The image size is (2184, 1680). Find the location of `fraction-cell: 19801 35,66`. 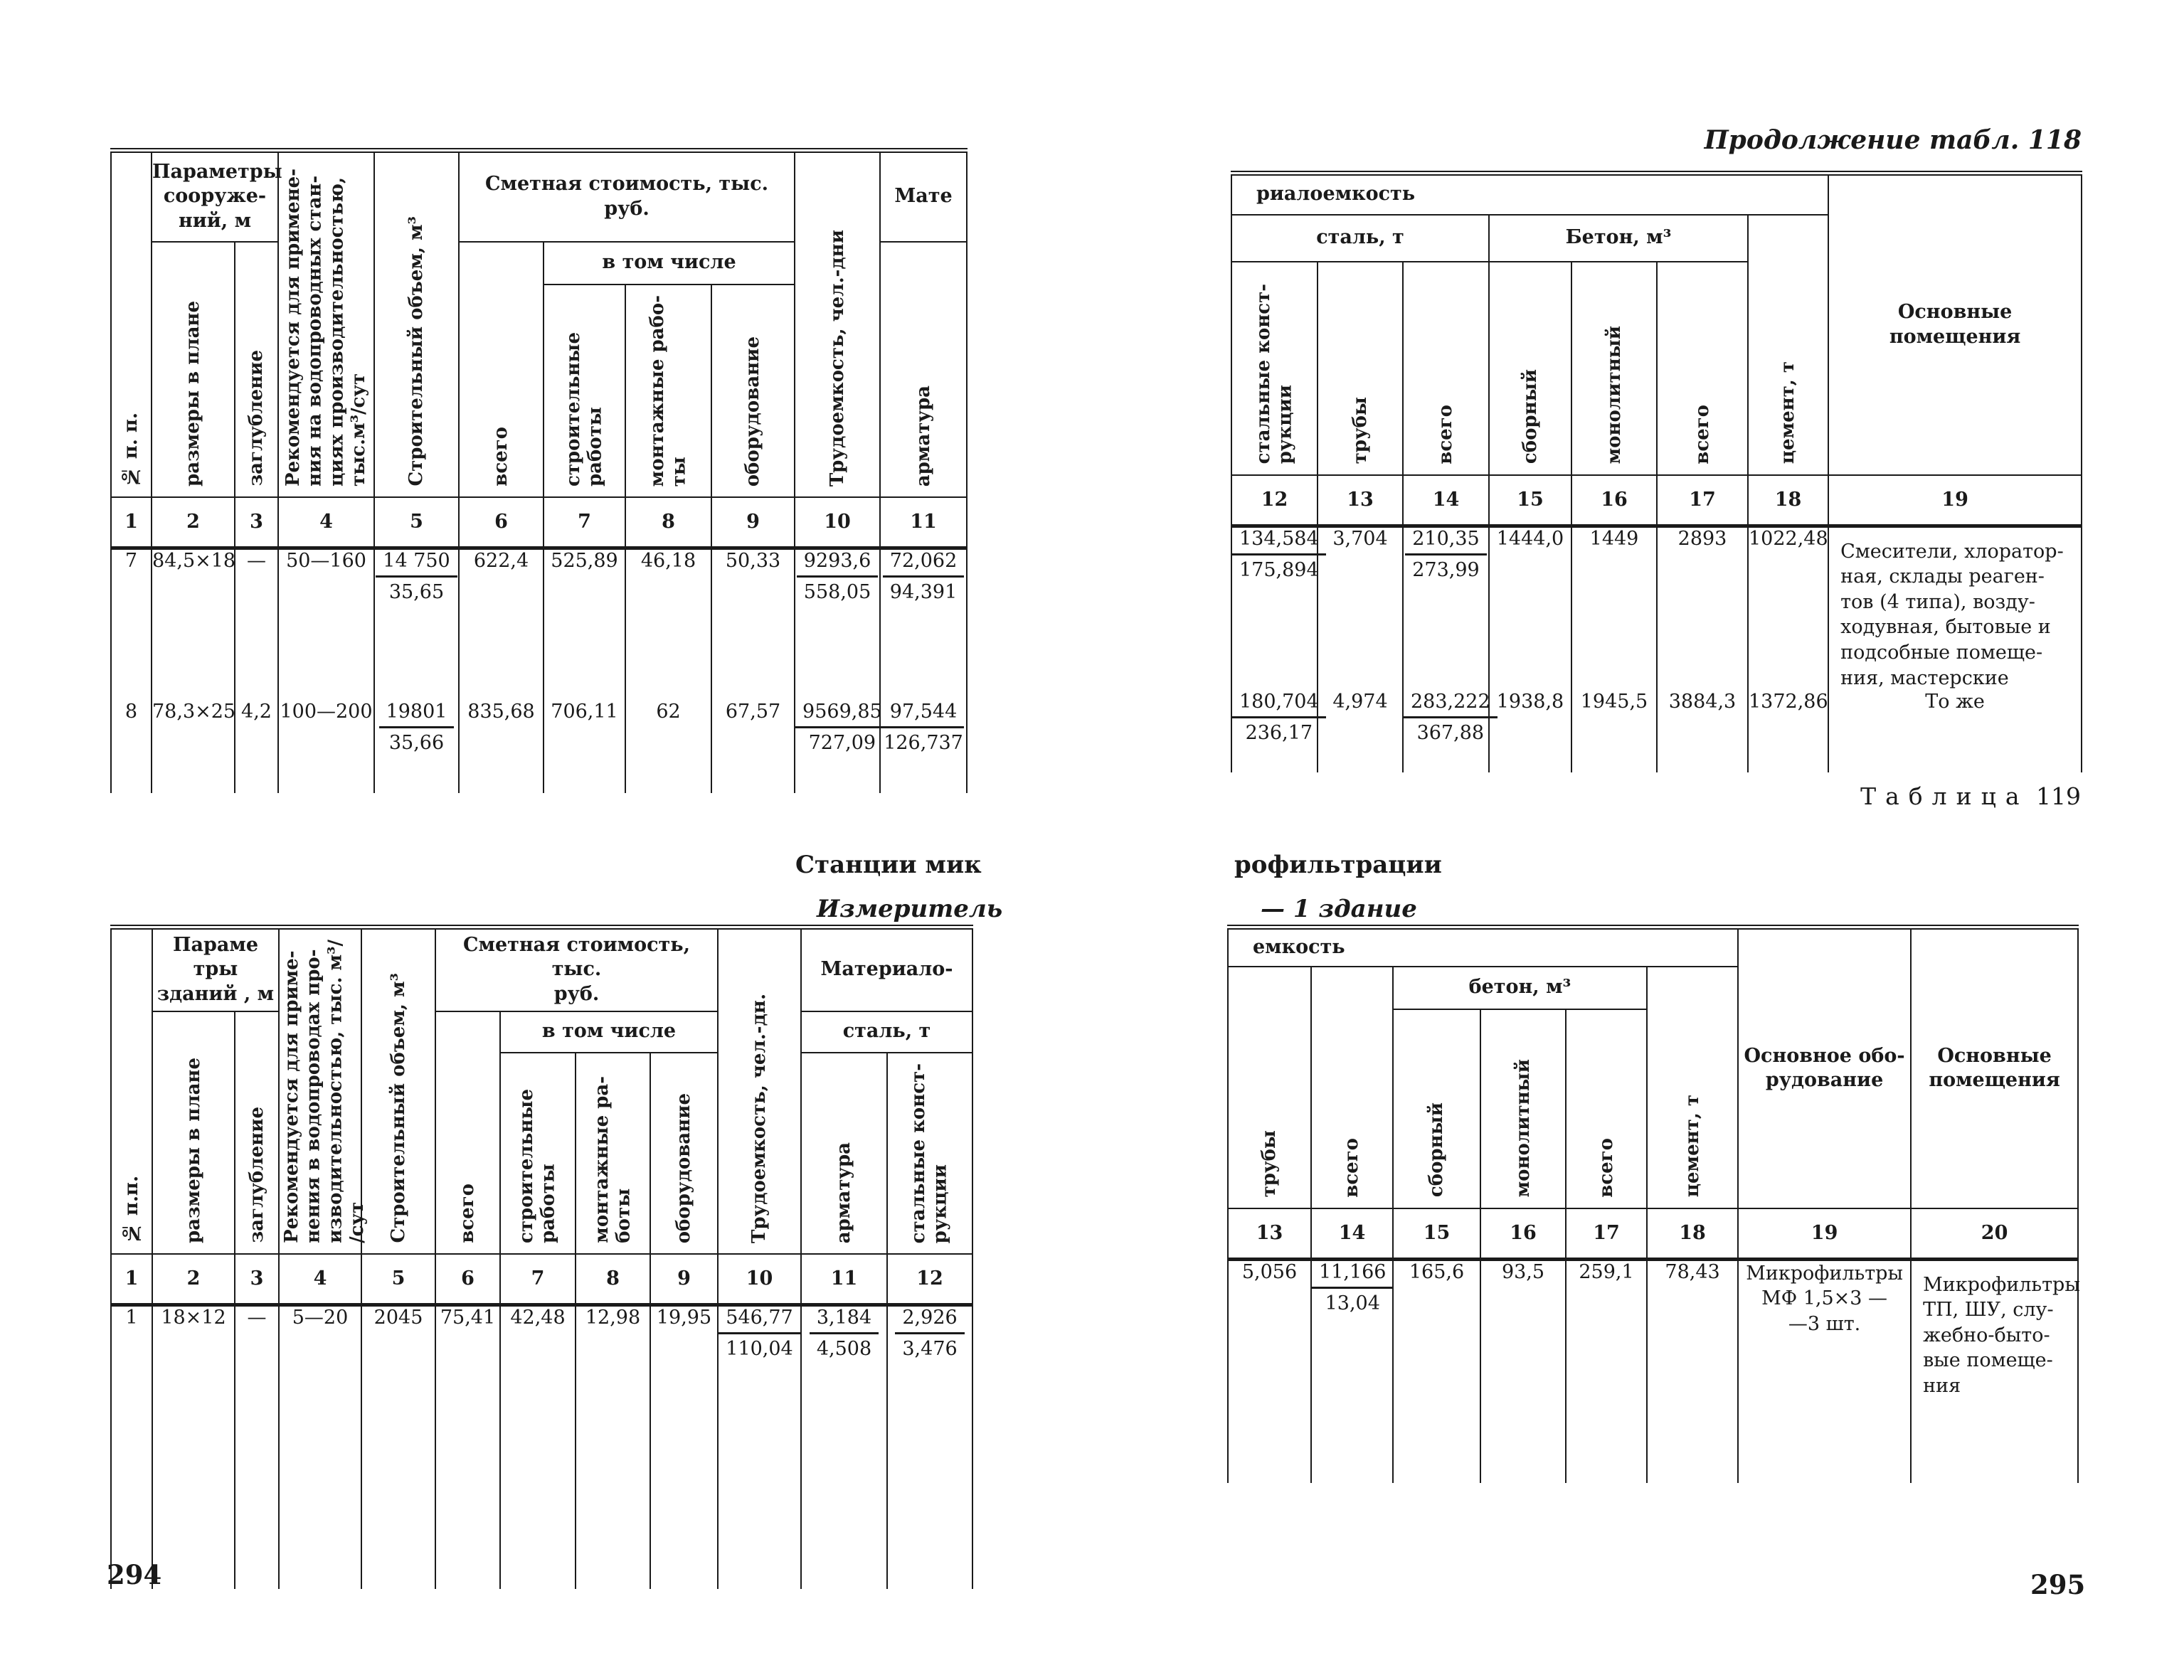

fraction-cell: 19801 35,66 is located at coordinates (416, 747).